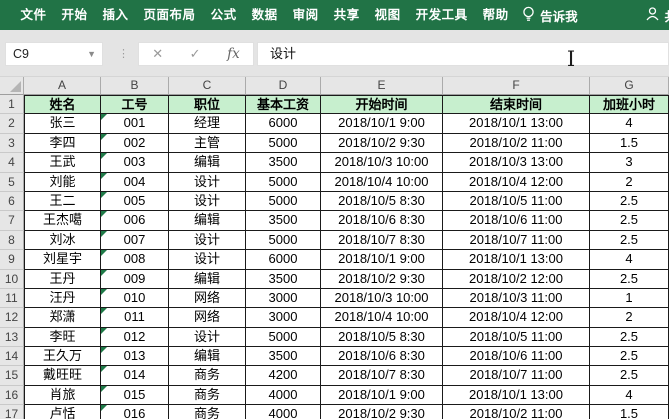 Image resolution: width=669 pixels, height=419 pixels. Describe the element at coordinates (283, 86) in the screenshot. I see `column-header-D: D` at that location.